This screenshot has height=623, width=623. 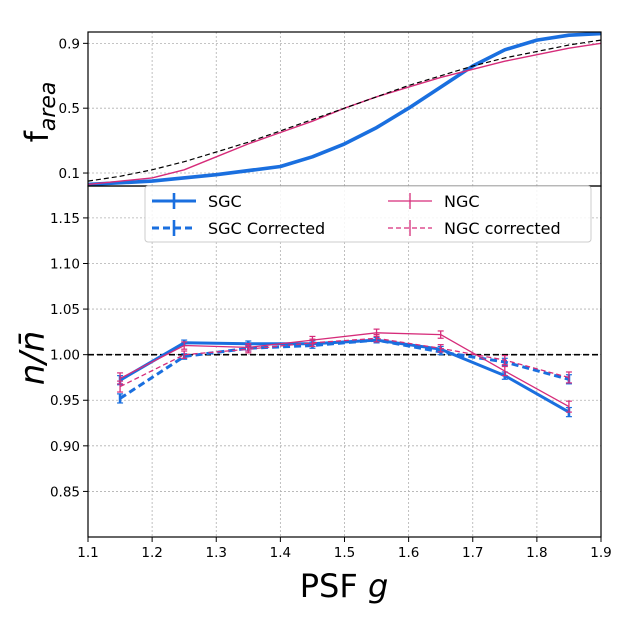 I want to click on top-y-title-main: f, so click(x=37, y=136).